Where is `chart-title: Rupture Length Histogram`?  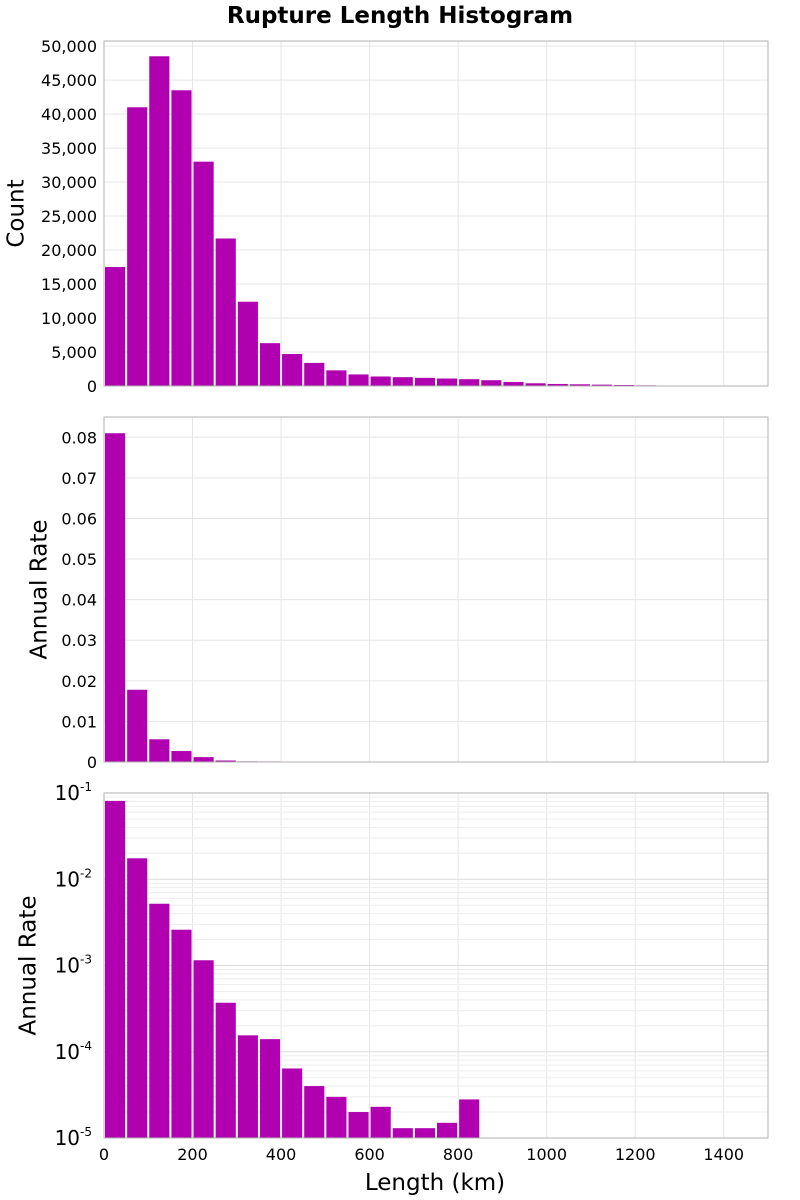 chart-title: Rupture Length Histogram is located at coordinates (400, 16).